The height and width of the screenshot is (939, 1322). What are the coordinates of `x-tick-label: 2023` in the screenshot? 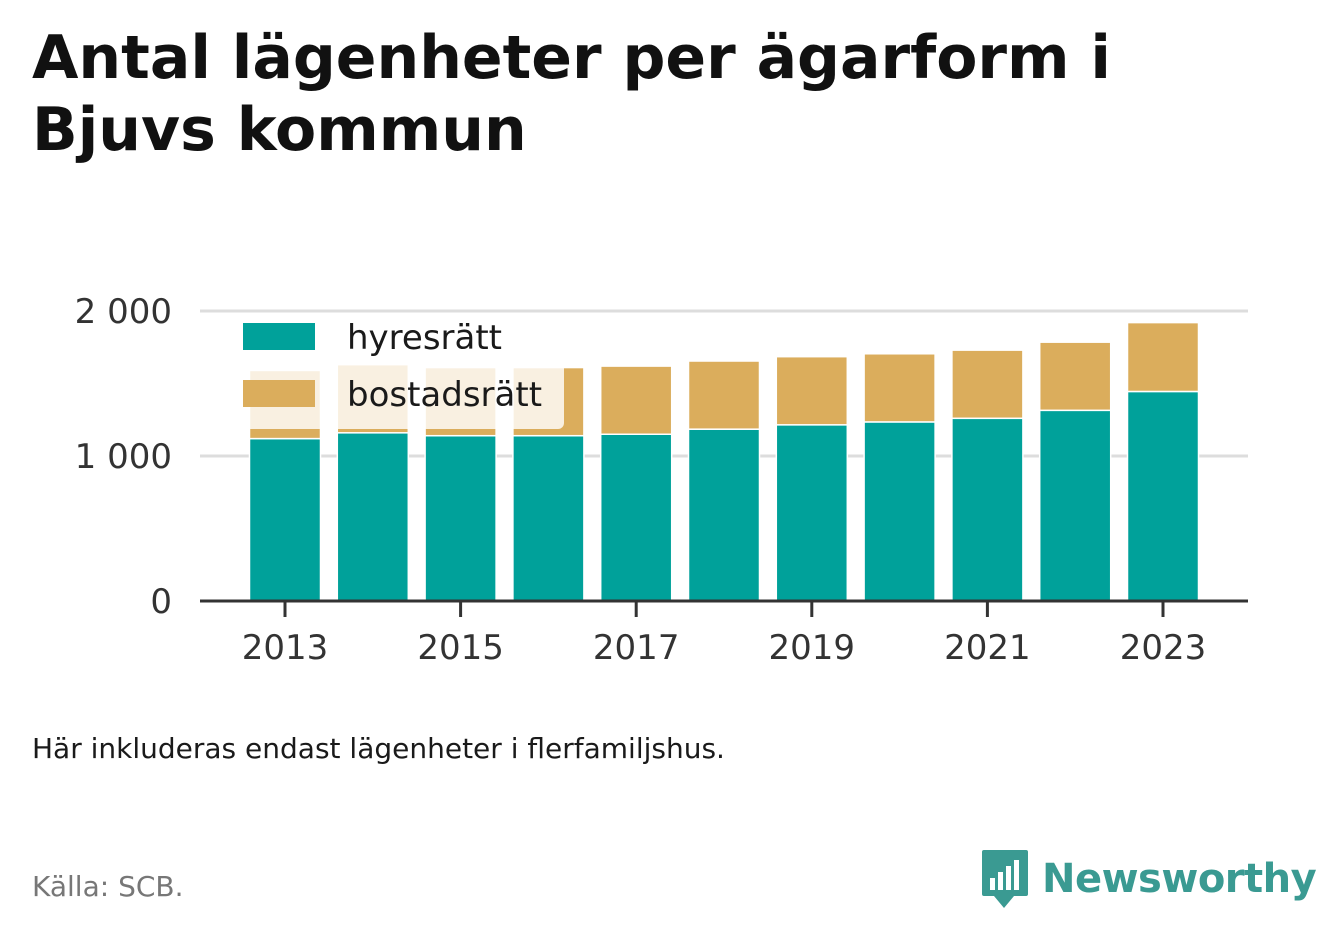 It's located at (1163, 648).